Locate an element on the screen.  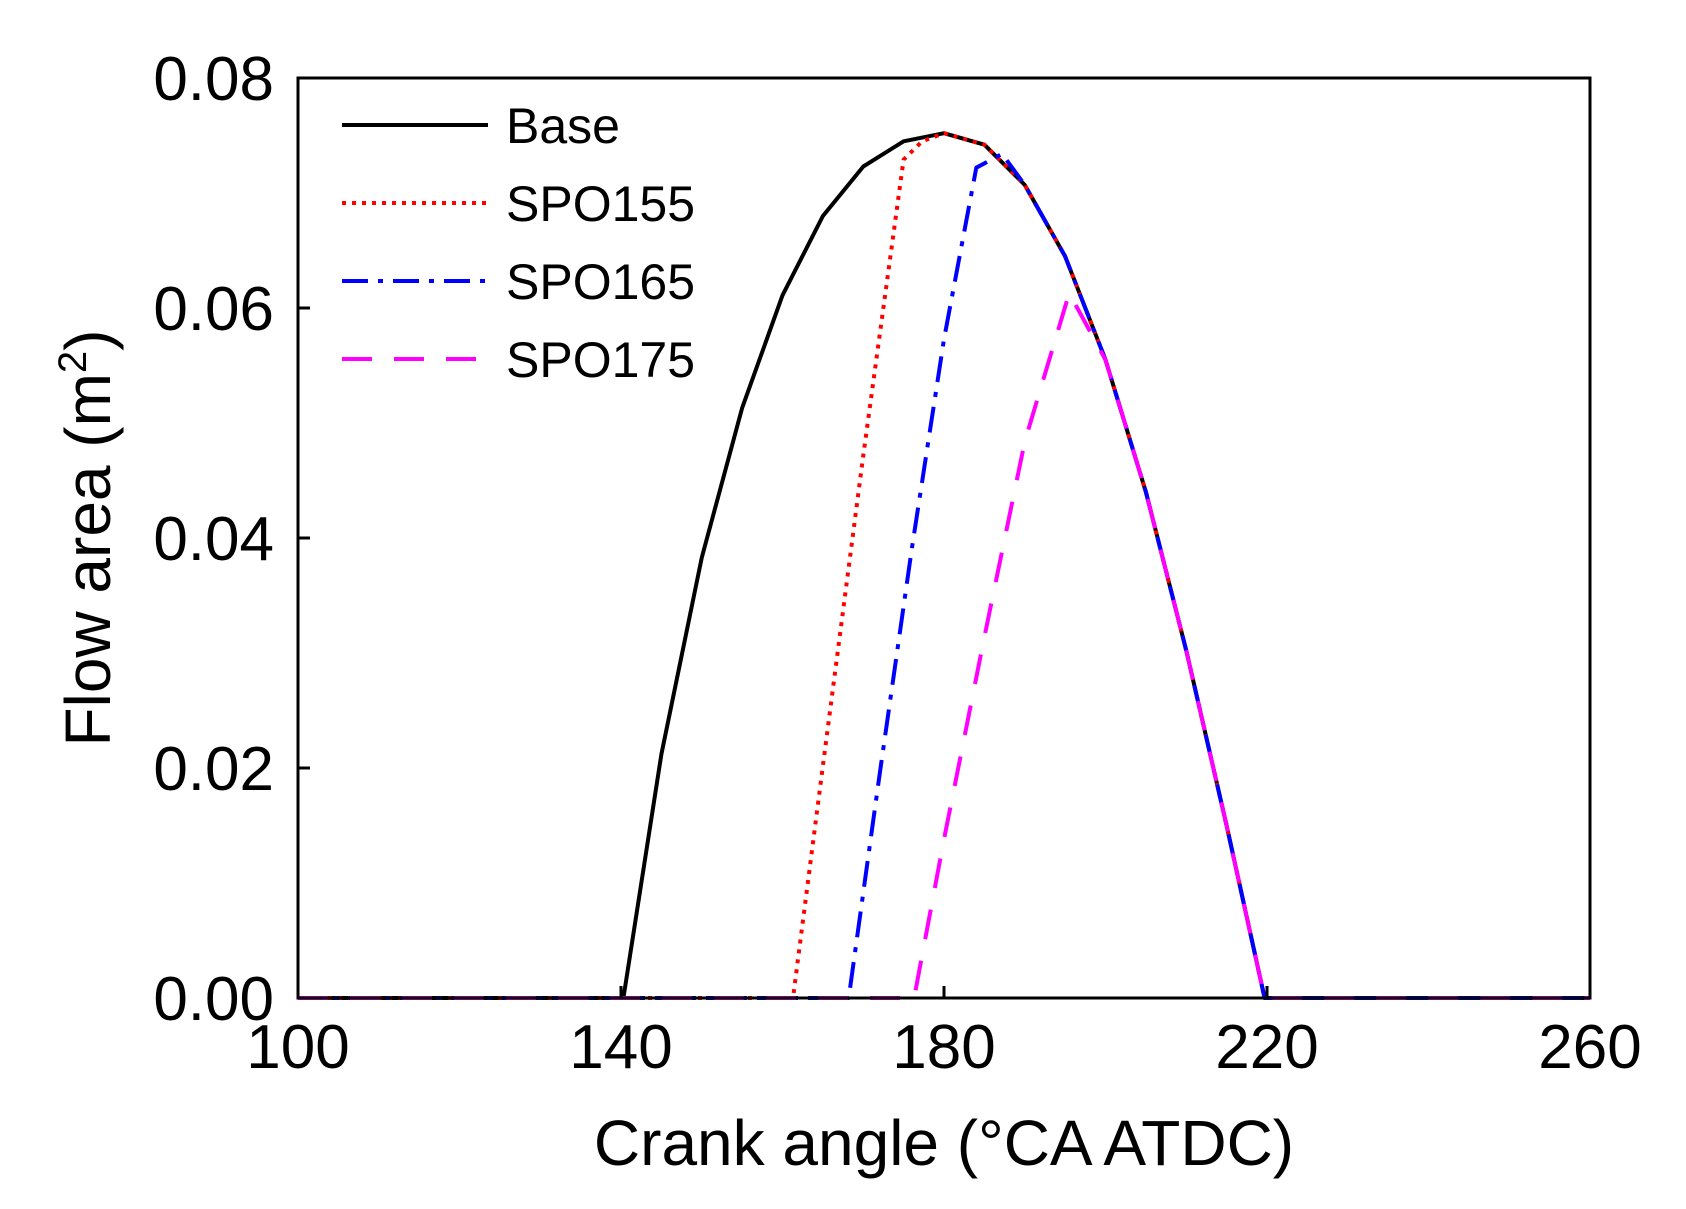
y-axis-title-superscript: 2 is located at coordinates (73, 362).